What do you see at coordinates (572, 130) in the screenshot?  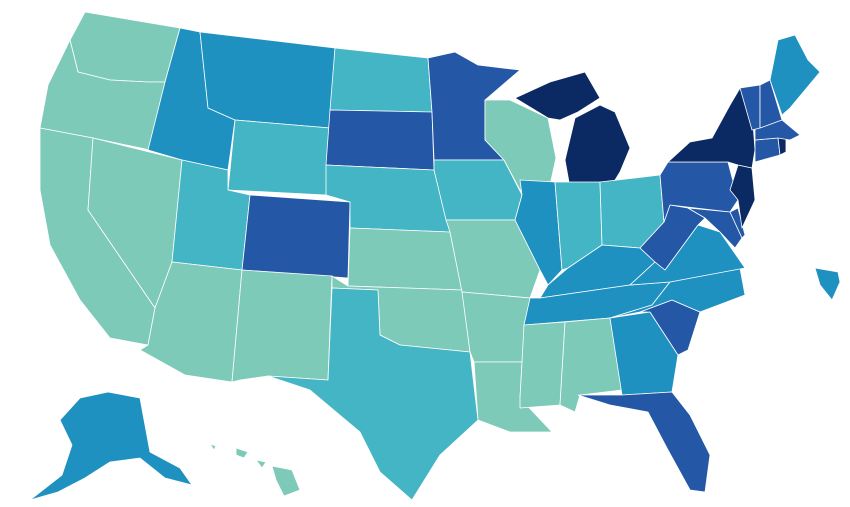 I see `state-mi` at bounding box center [572, 130].